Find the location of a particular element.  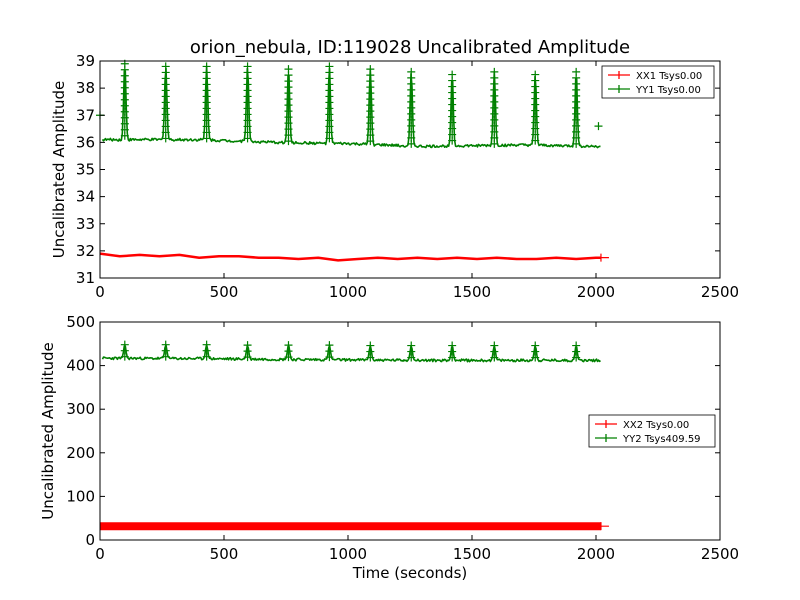

x-axis-label: Time (seconds) is located at coordinates (410, 573).